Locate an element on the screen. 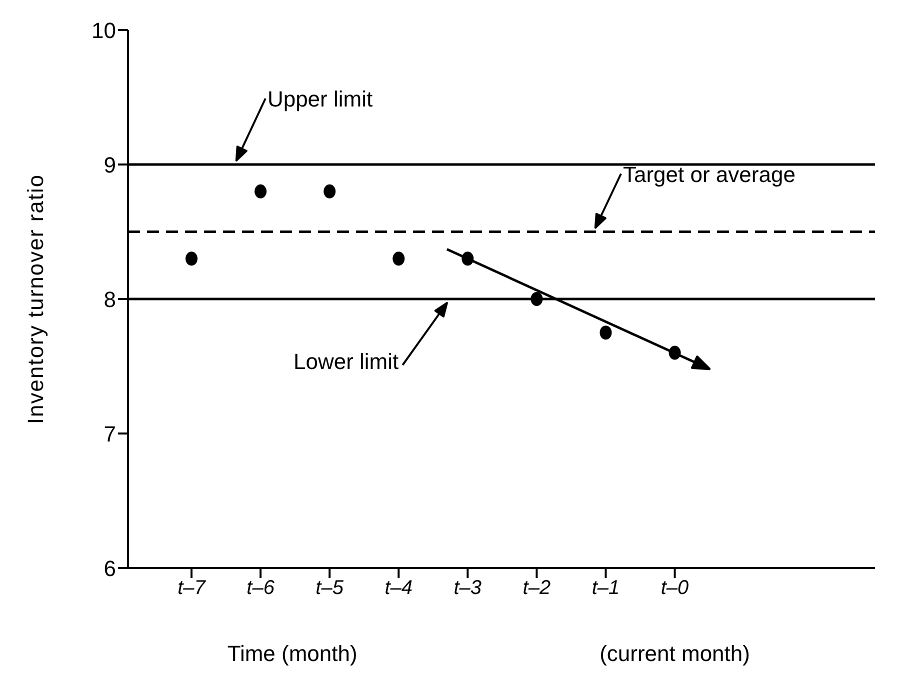 The image size is (920, 681). y-tick-label: 10 is located at coordinates (104, 30).